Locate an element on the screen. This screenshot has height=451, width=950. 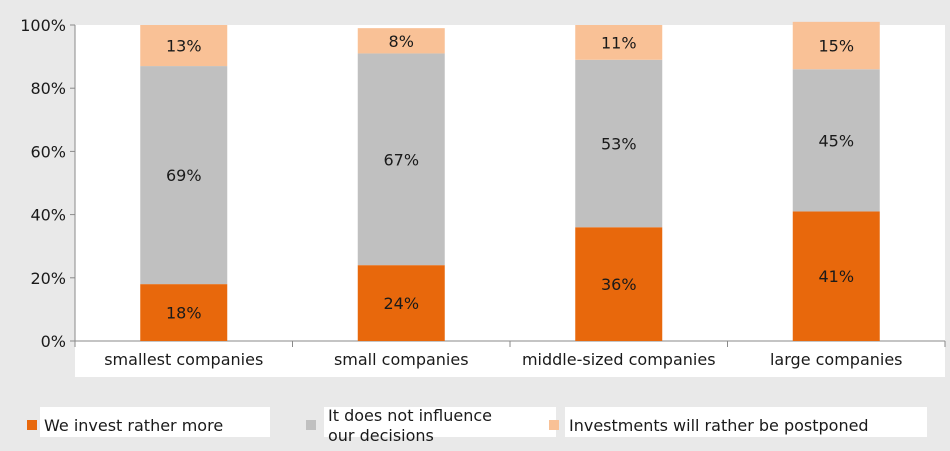
data-label: 53% is located at coordinates (619, 144).